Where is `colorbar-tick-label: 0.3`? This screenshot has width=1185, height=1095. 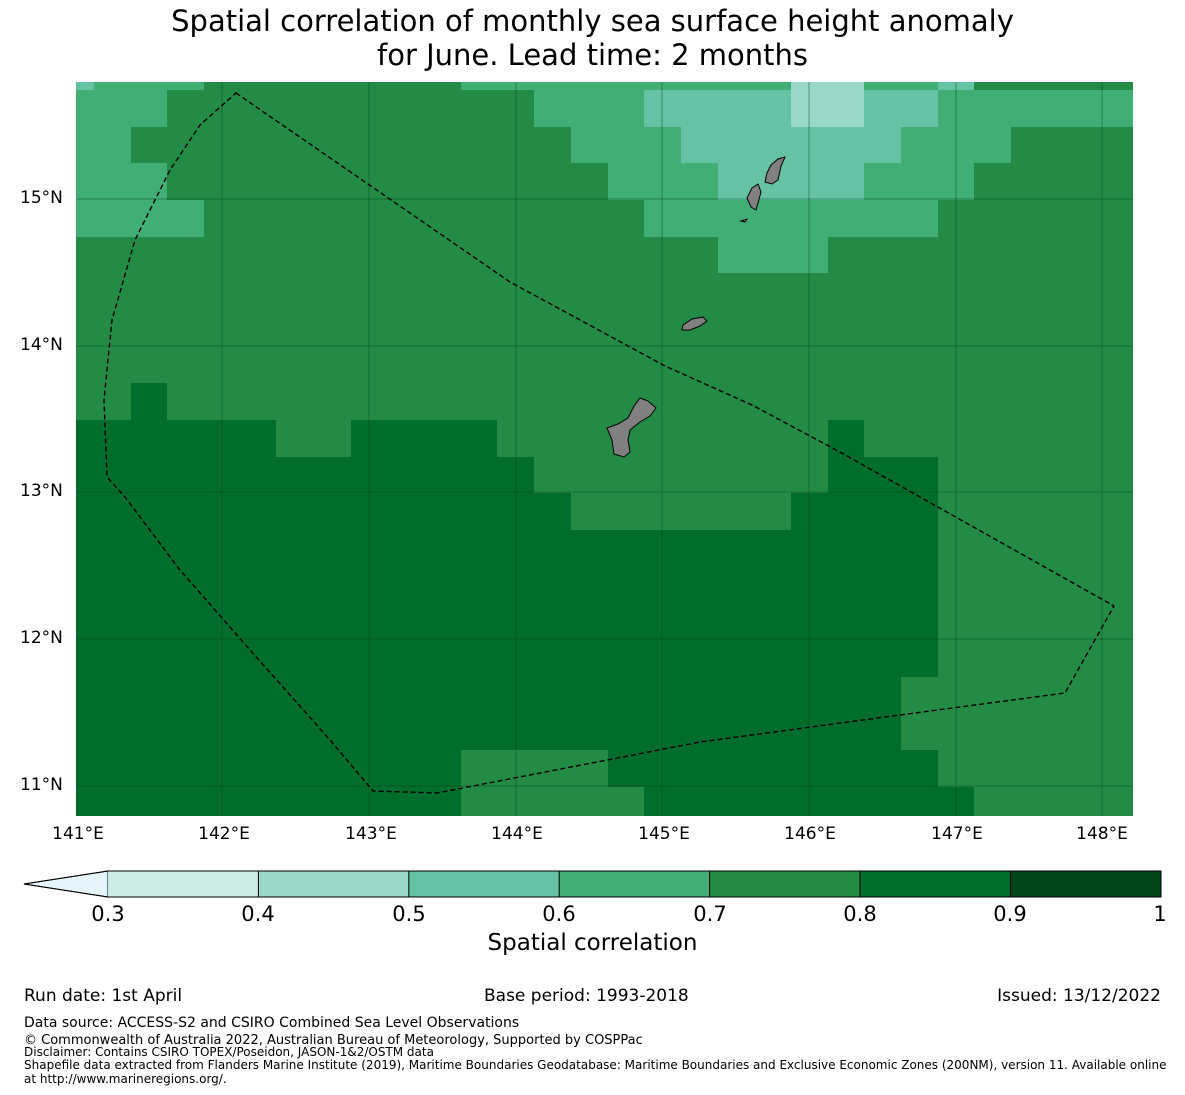 colorbar-tick-label: 0.3 is located at coordinates (108, 914).